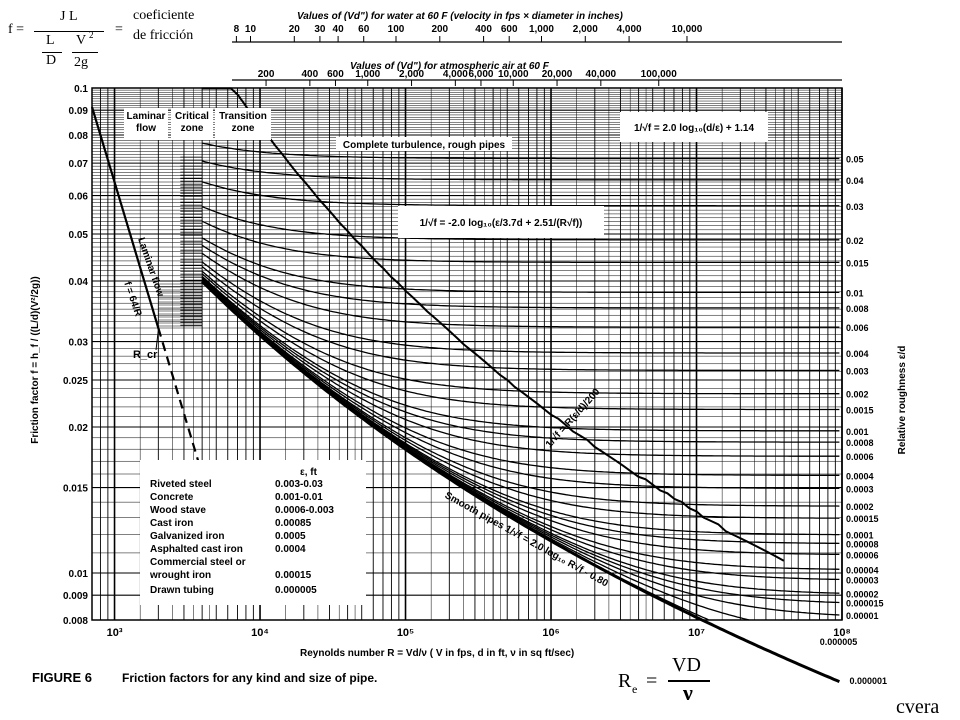  Describe the element at coordinates (659, 74) in the screenshot. I see `air-tick-label: 100,000` at that location.